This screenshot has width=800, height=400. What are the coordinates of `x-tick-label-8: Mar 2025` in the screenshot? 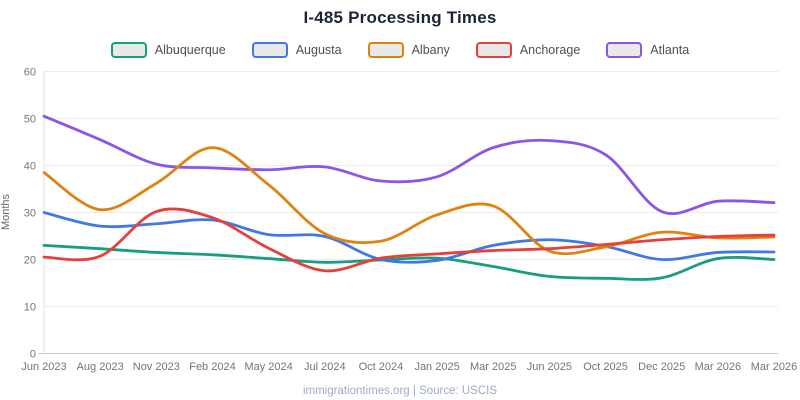 It's located at (493, 367).